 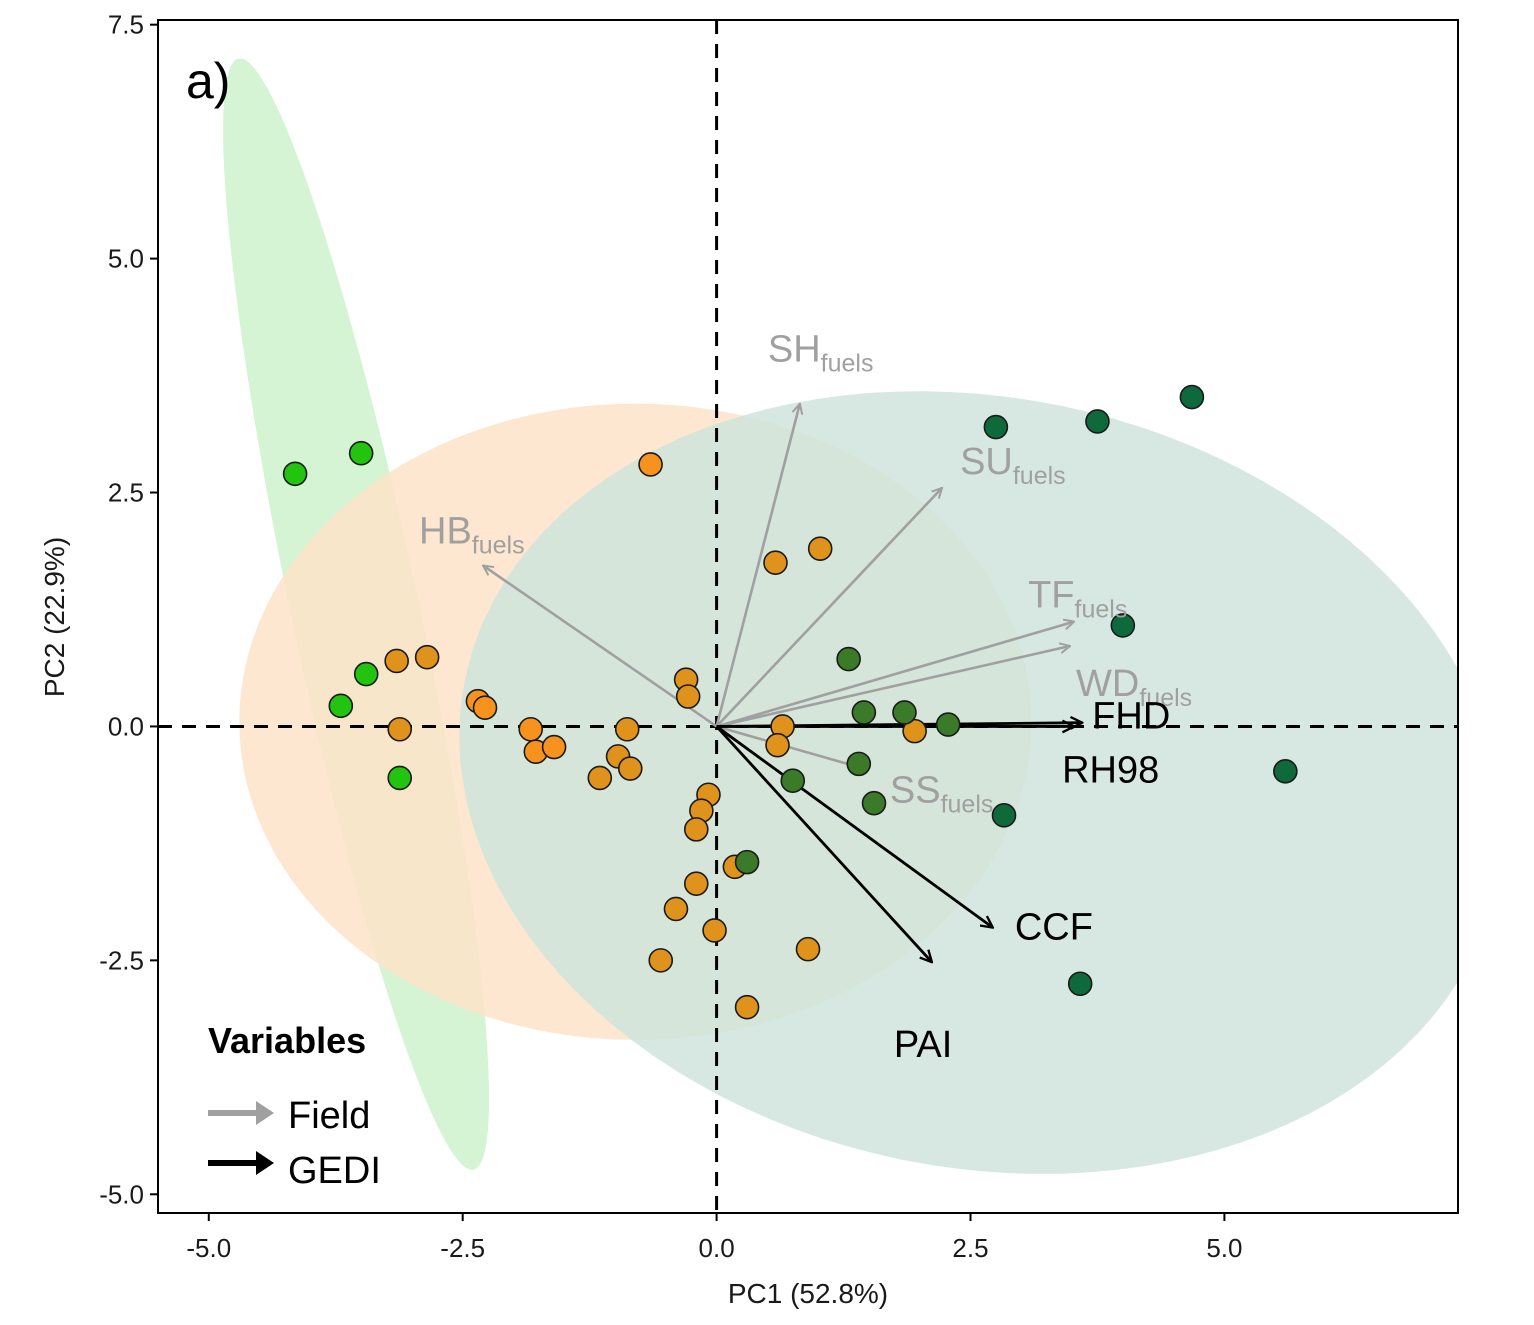 I want to click on vector-ss, so click(x=790, y=746).